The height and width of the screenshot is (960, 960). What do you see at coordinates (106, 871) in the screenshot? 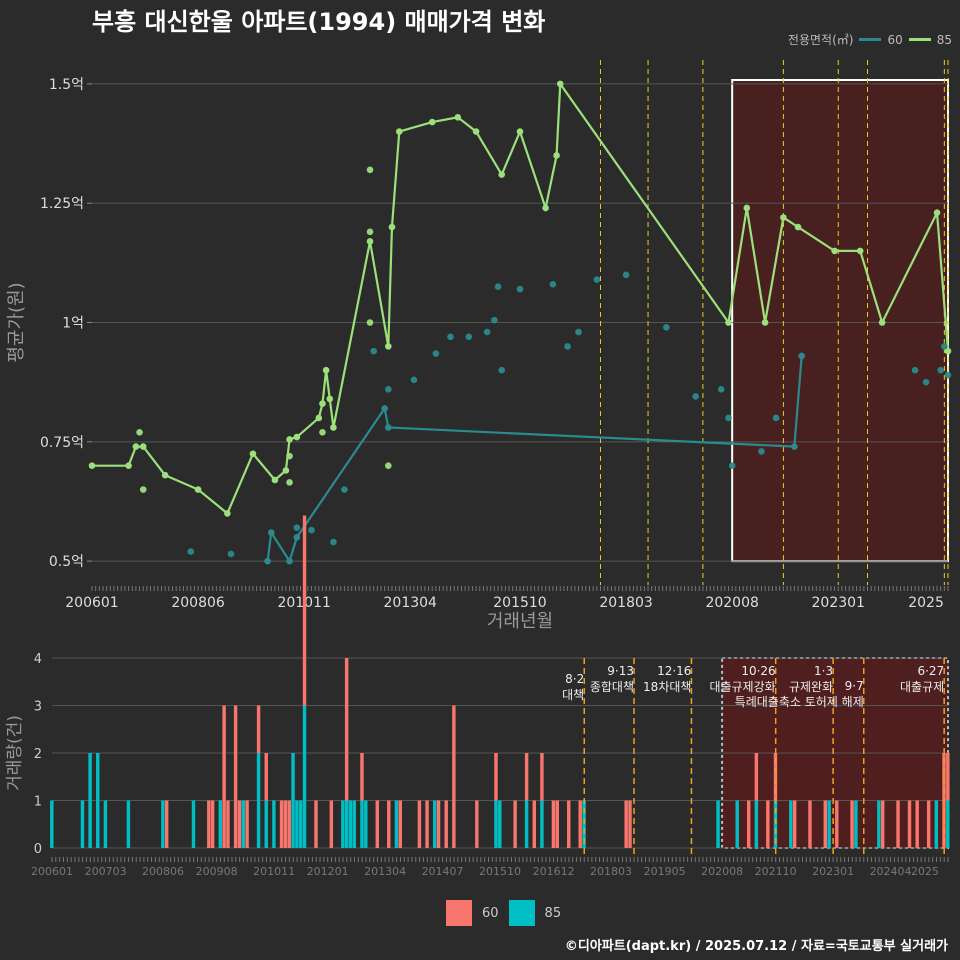
I see `bar-x-tick-label: 200703` at bounding box center [106, 871].